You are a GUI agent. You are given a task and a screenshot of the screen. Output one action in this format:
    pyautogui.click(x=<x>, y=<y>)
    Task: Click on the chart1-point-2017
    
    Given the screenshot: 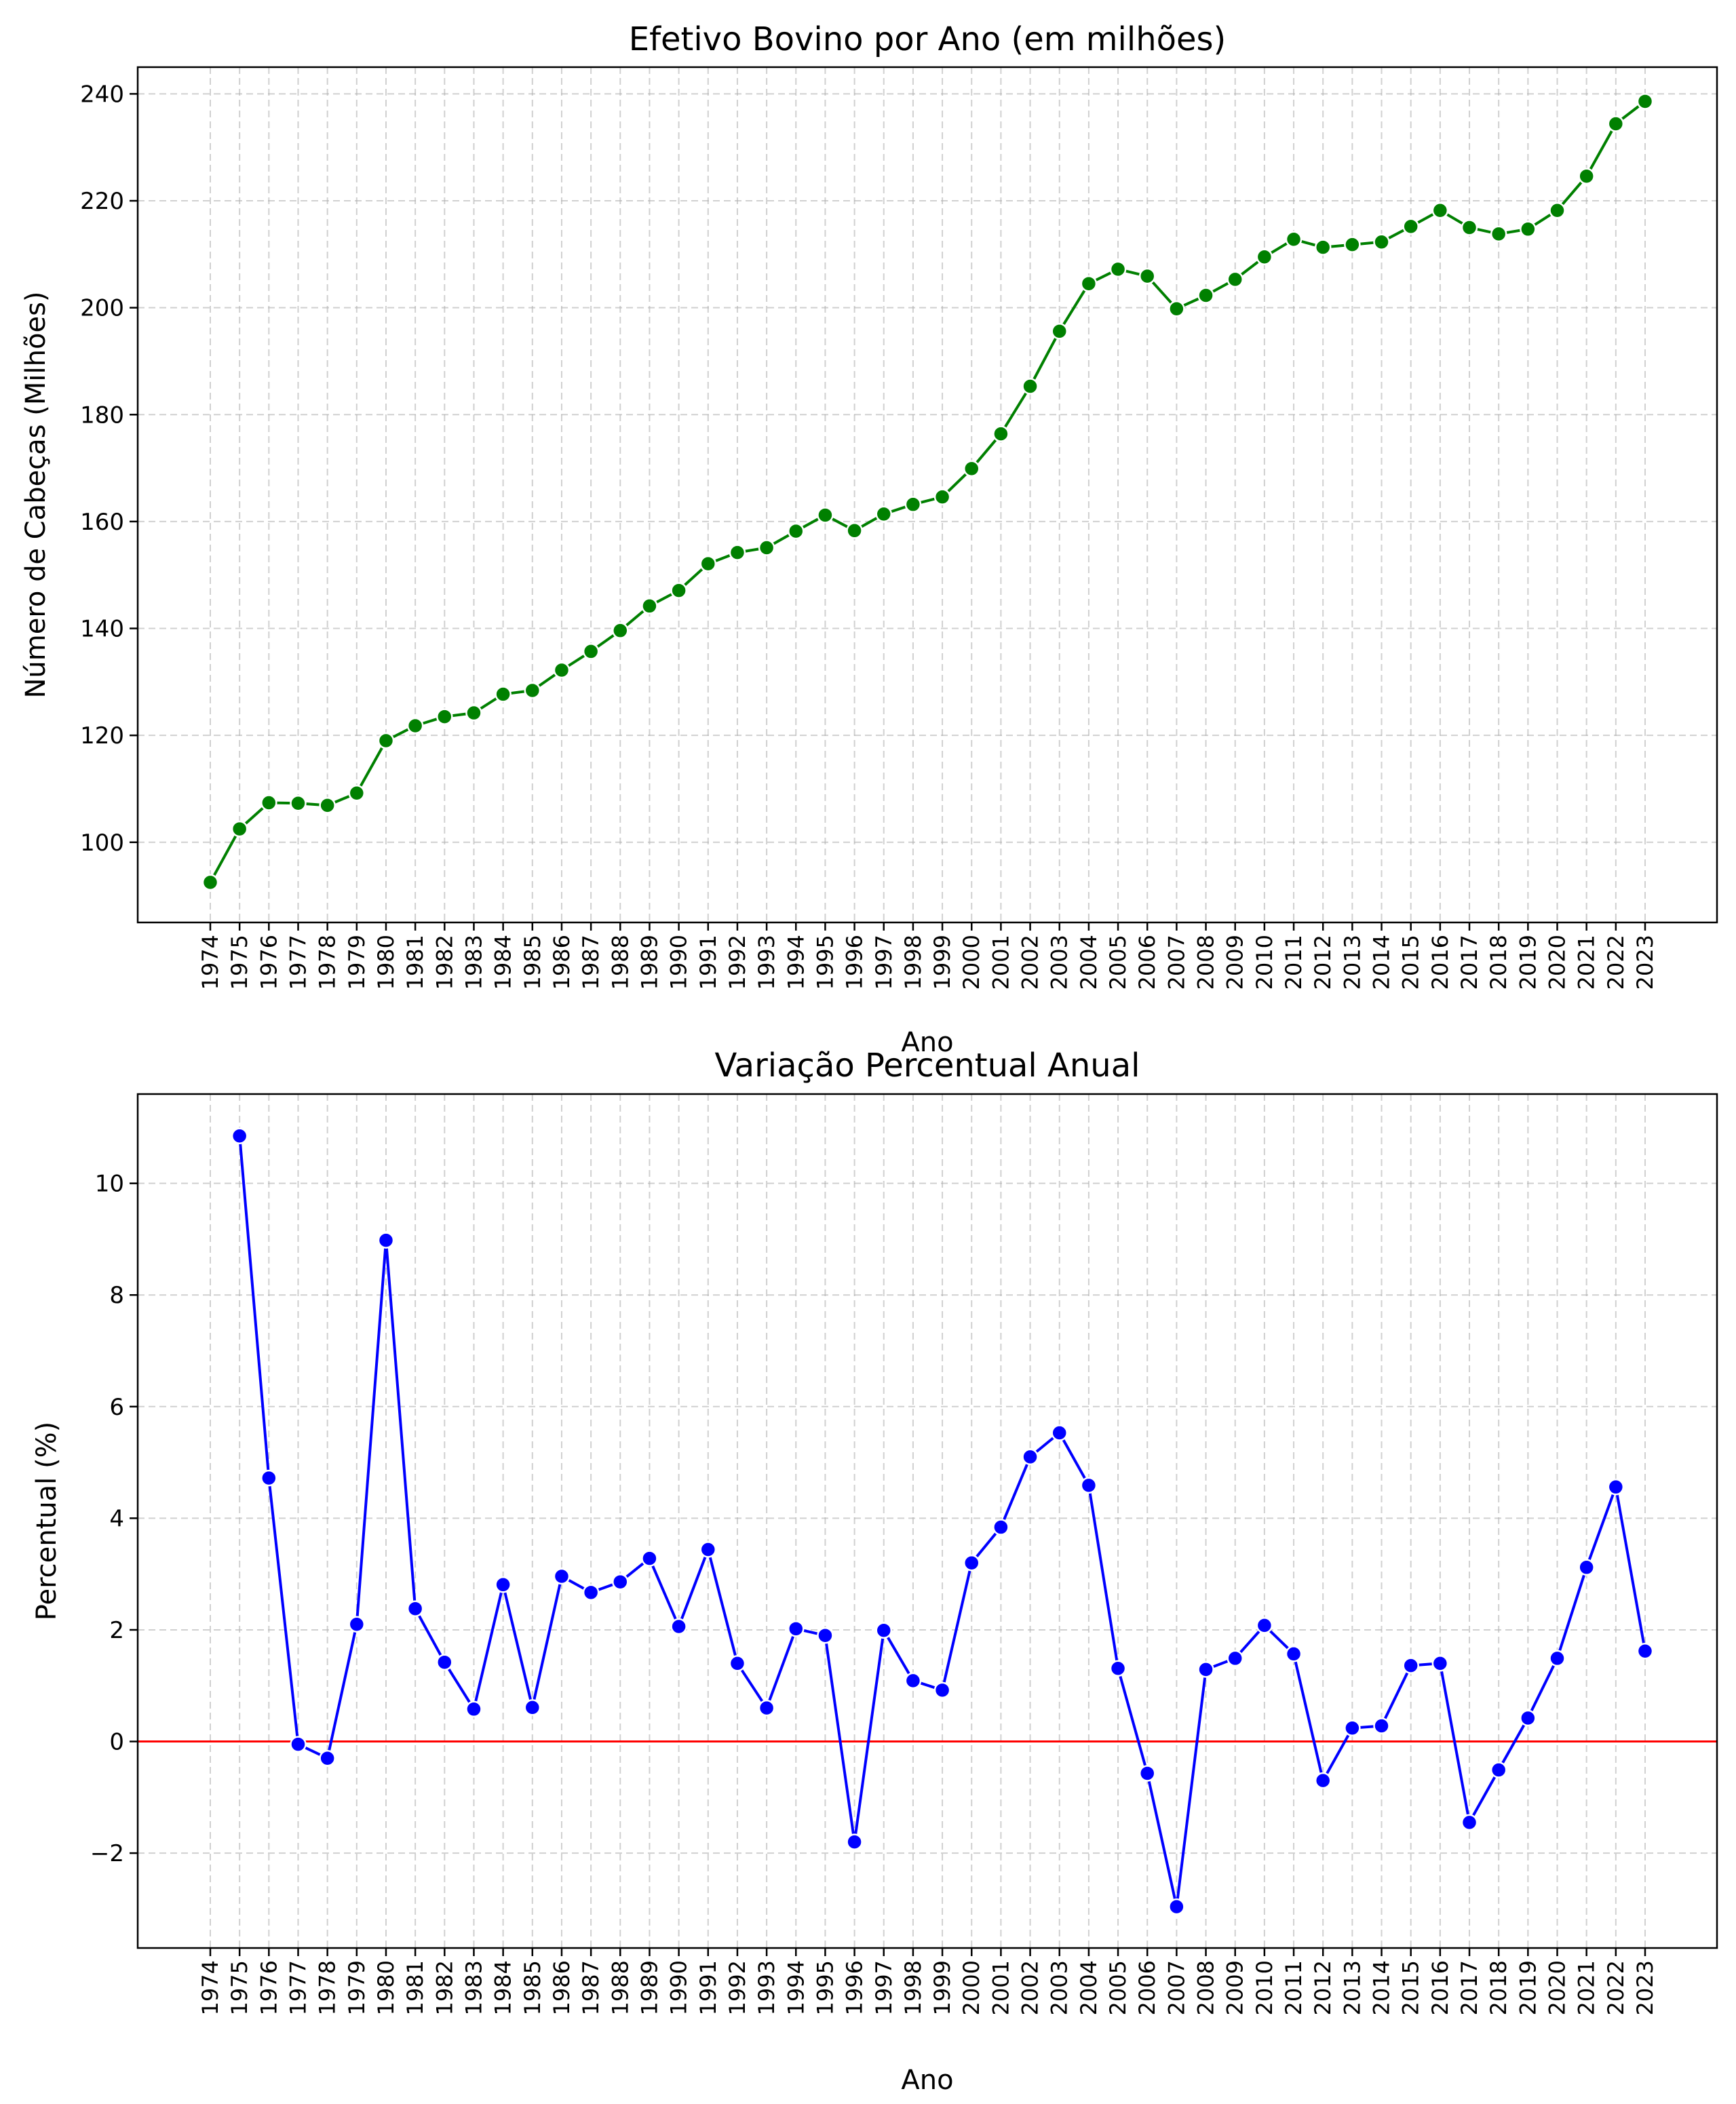 What is the action you would take?
    pyautogui.click(x=1469, y=1823)
    